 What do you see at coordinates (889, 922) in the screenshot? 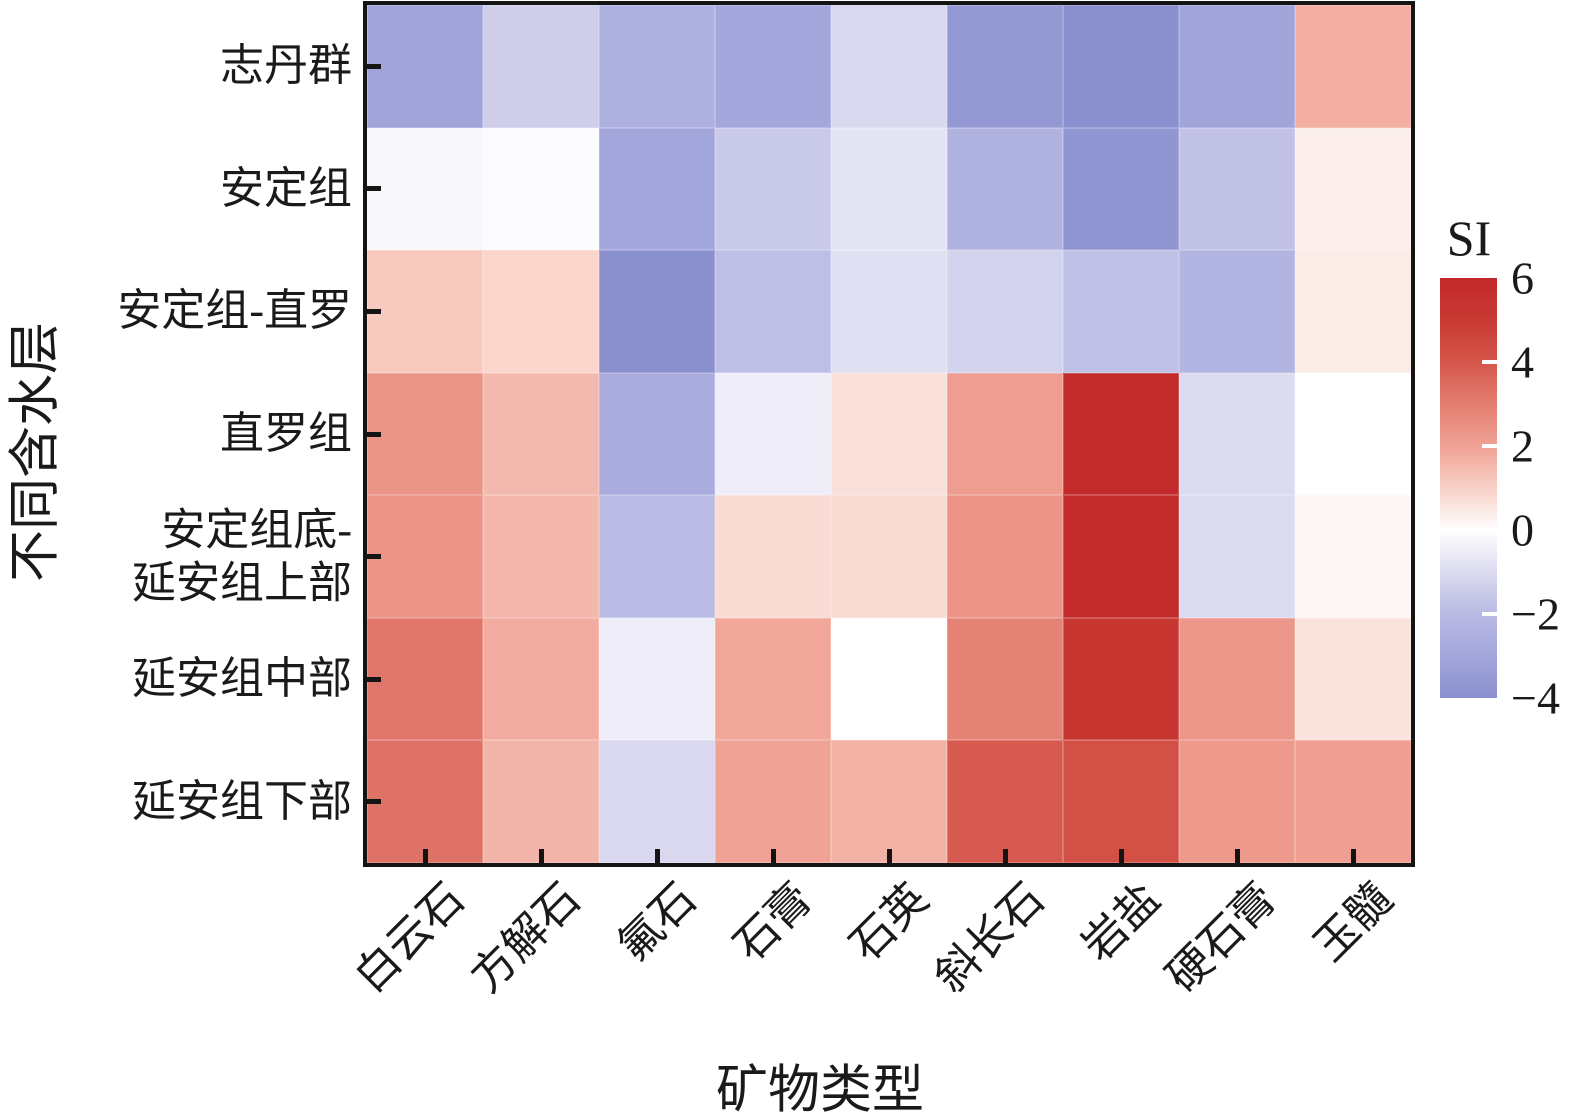
I see `x-tick-label: 石英` at bounding box center [889, 922].